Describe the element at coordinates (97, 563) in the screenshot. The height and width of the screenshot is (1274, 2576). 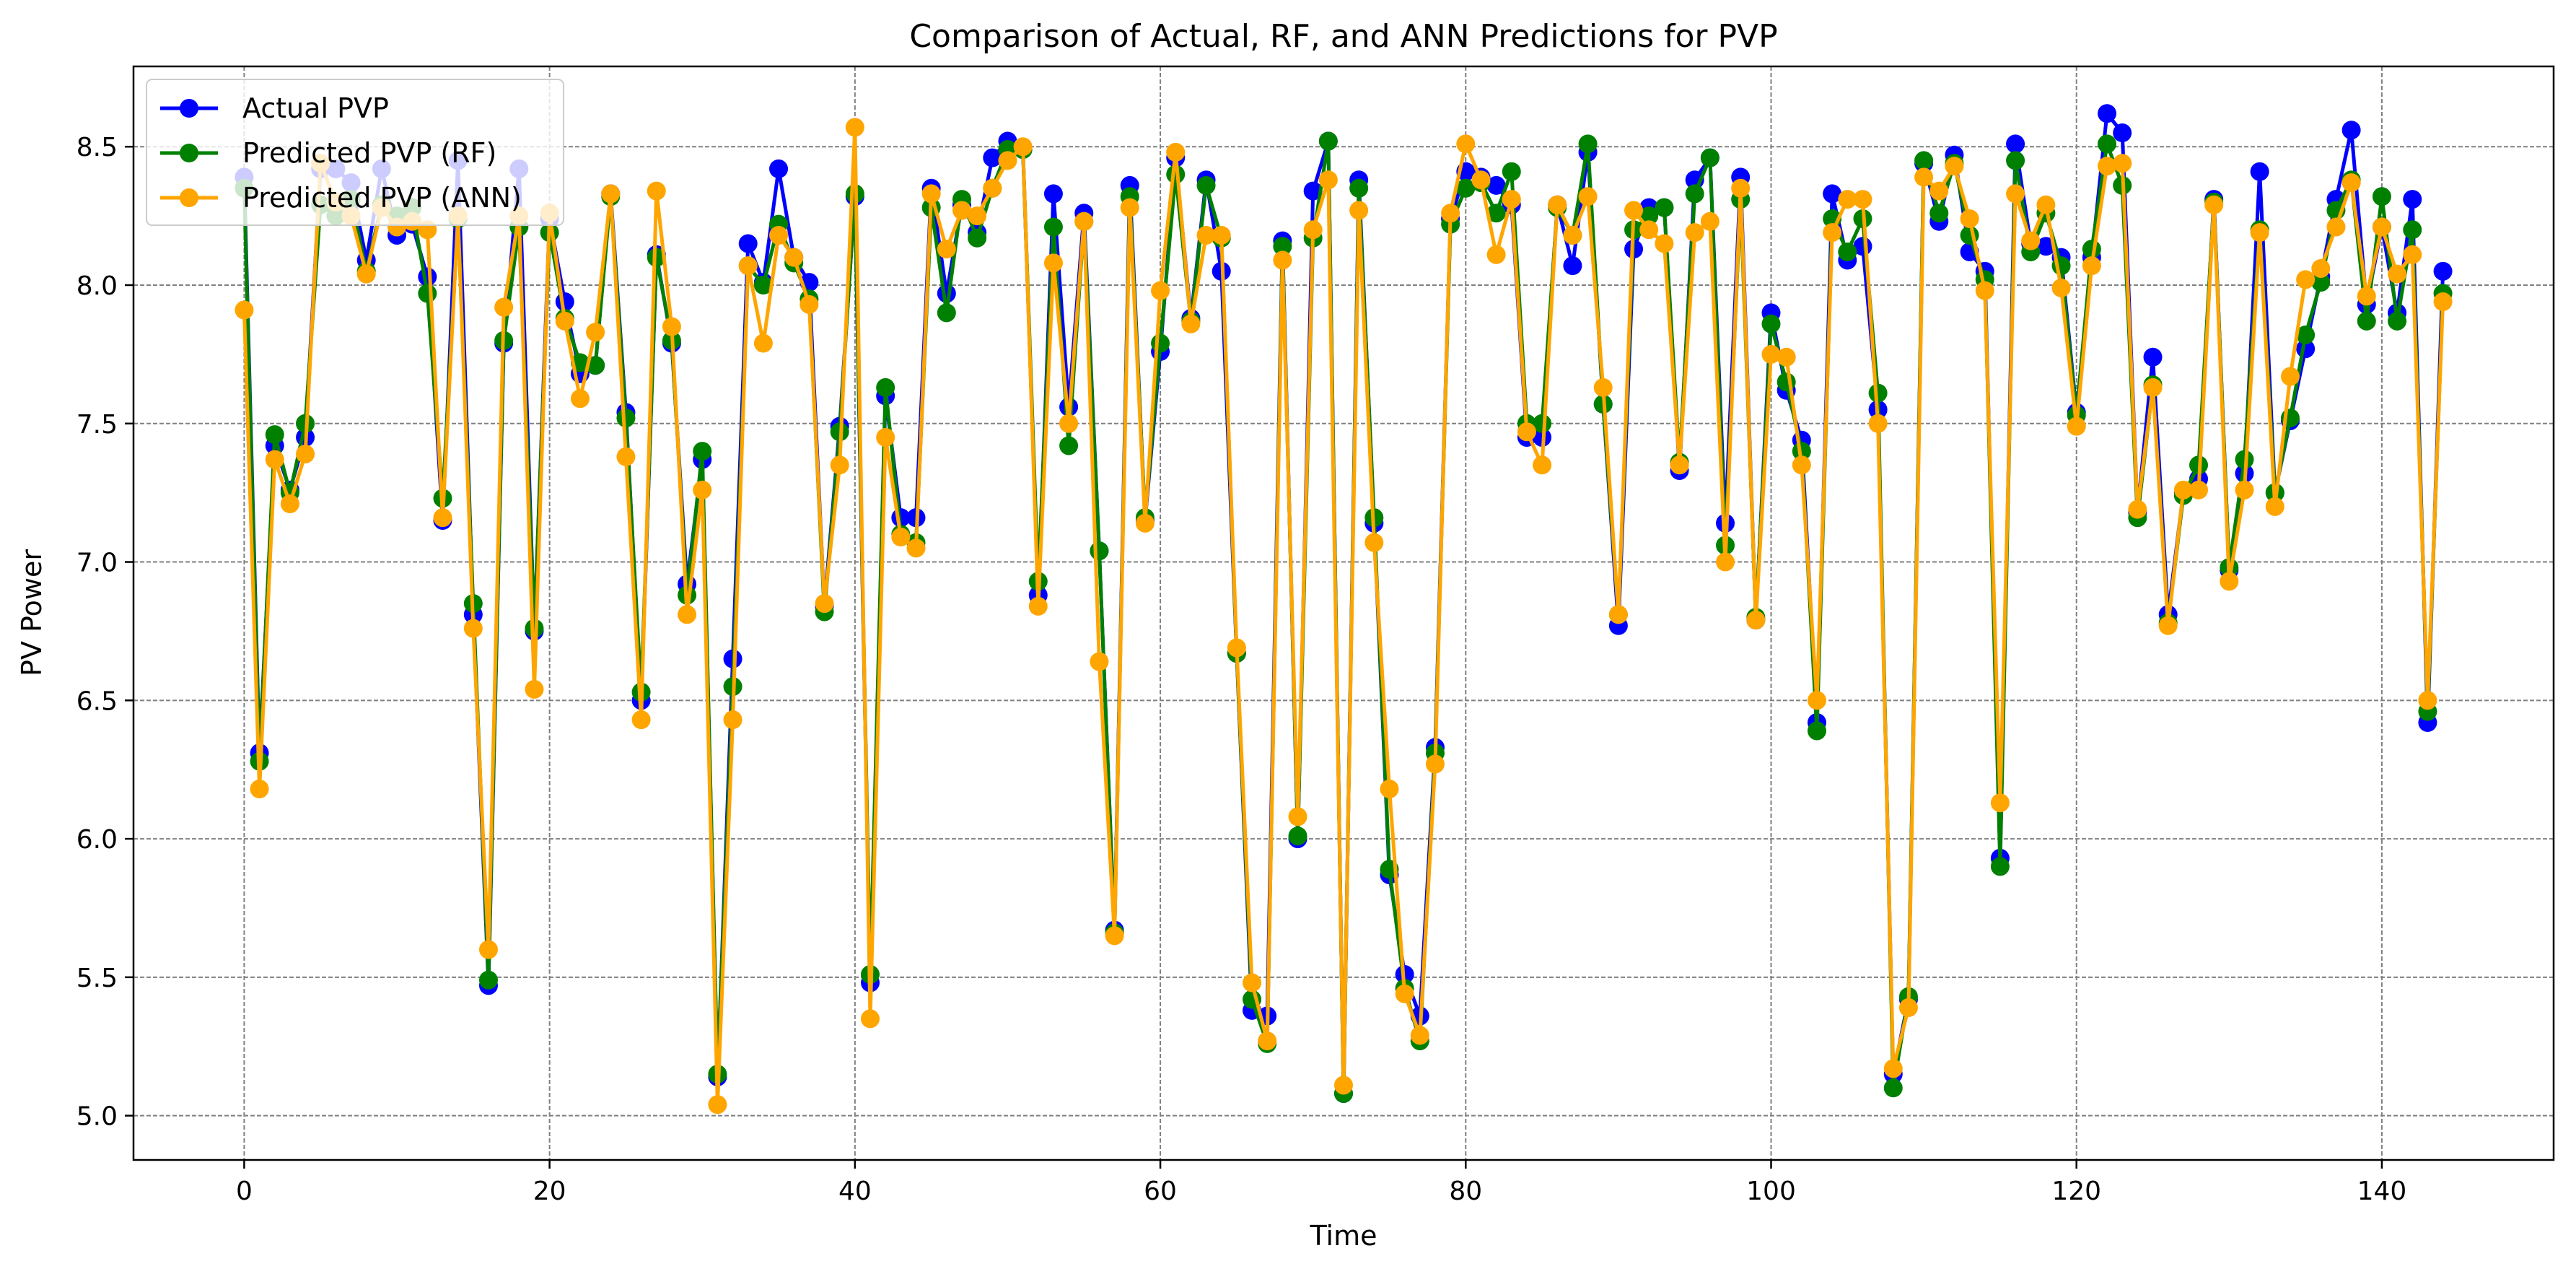
I see `y-tick-label: 7.0` at that location.